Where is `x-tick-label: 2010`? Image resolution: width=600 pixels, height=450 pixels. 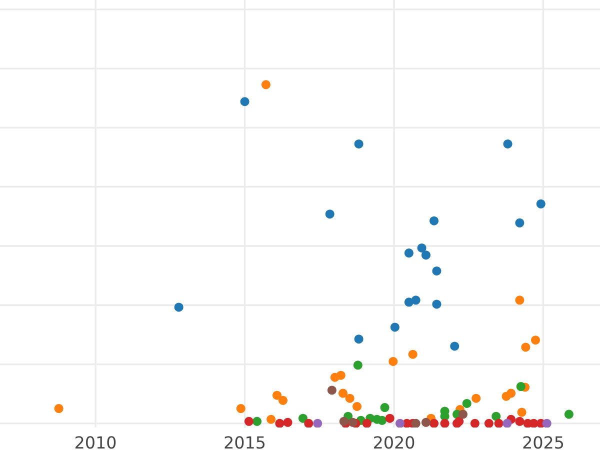
x-tick-label: 2010 is located at coordinates (96, 442).